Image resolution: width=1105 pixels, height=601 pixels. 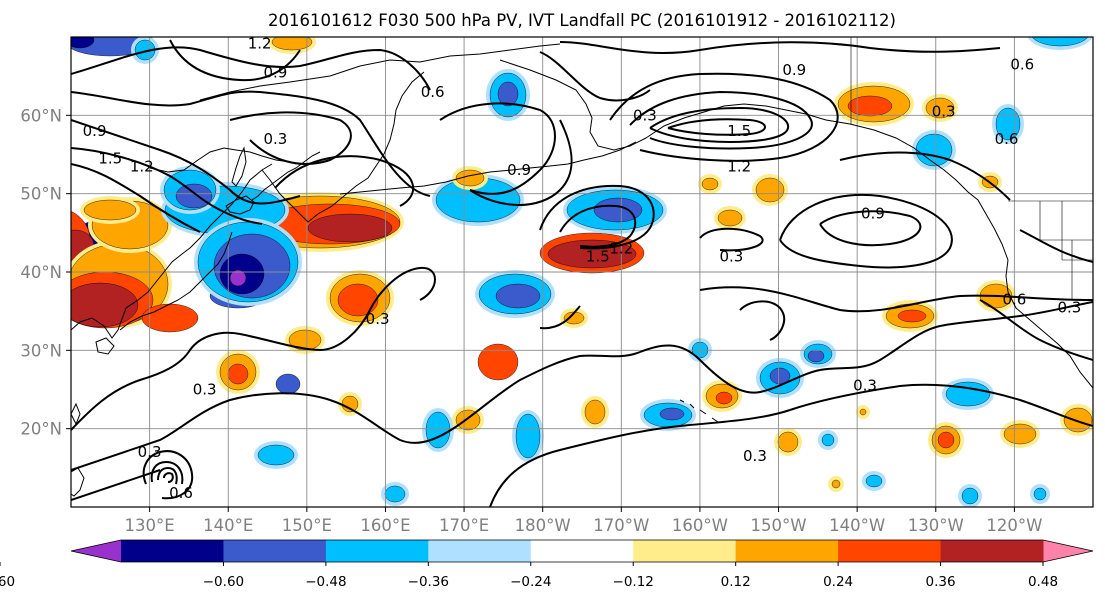 I want to click on political-borders, so click(x=971, y=168).